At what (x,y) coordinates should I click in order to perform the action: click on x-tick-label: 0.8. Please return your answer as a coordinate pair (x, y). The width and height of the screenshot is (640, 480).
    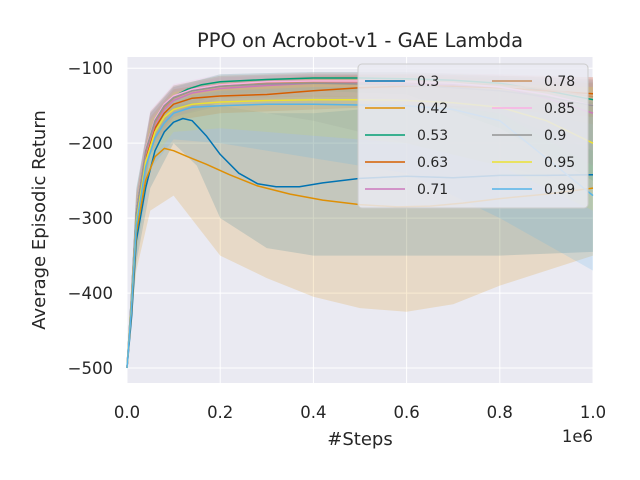
    Looking at the image, I should click on (500, 412).